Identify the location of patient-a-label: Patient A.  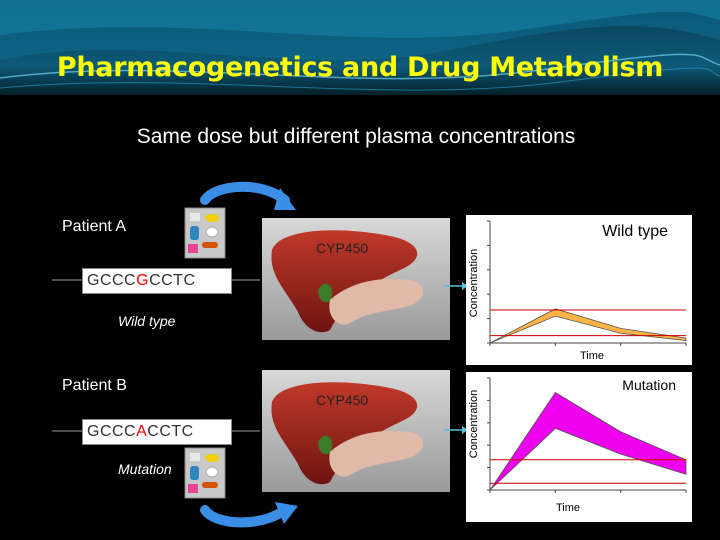
(94, 226).